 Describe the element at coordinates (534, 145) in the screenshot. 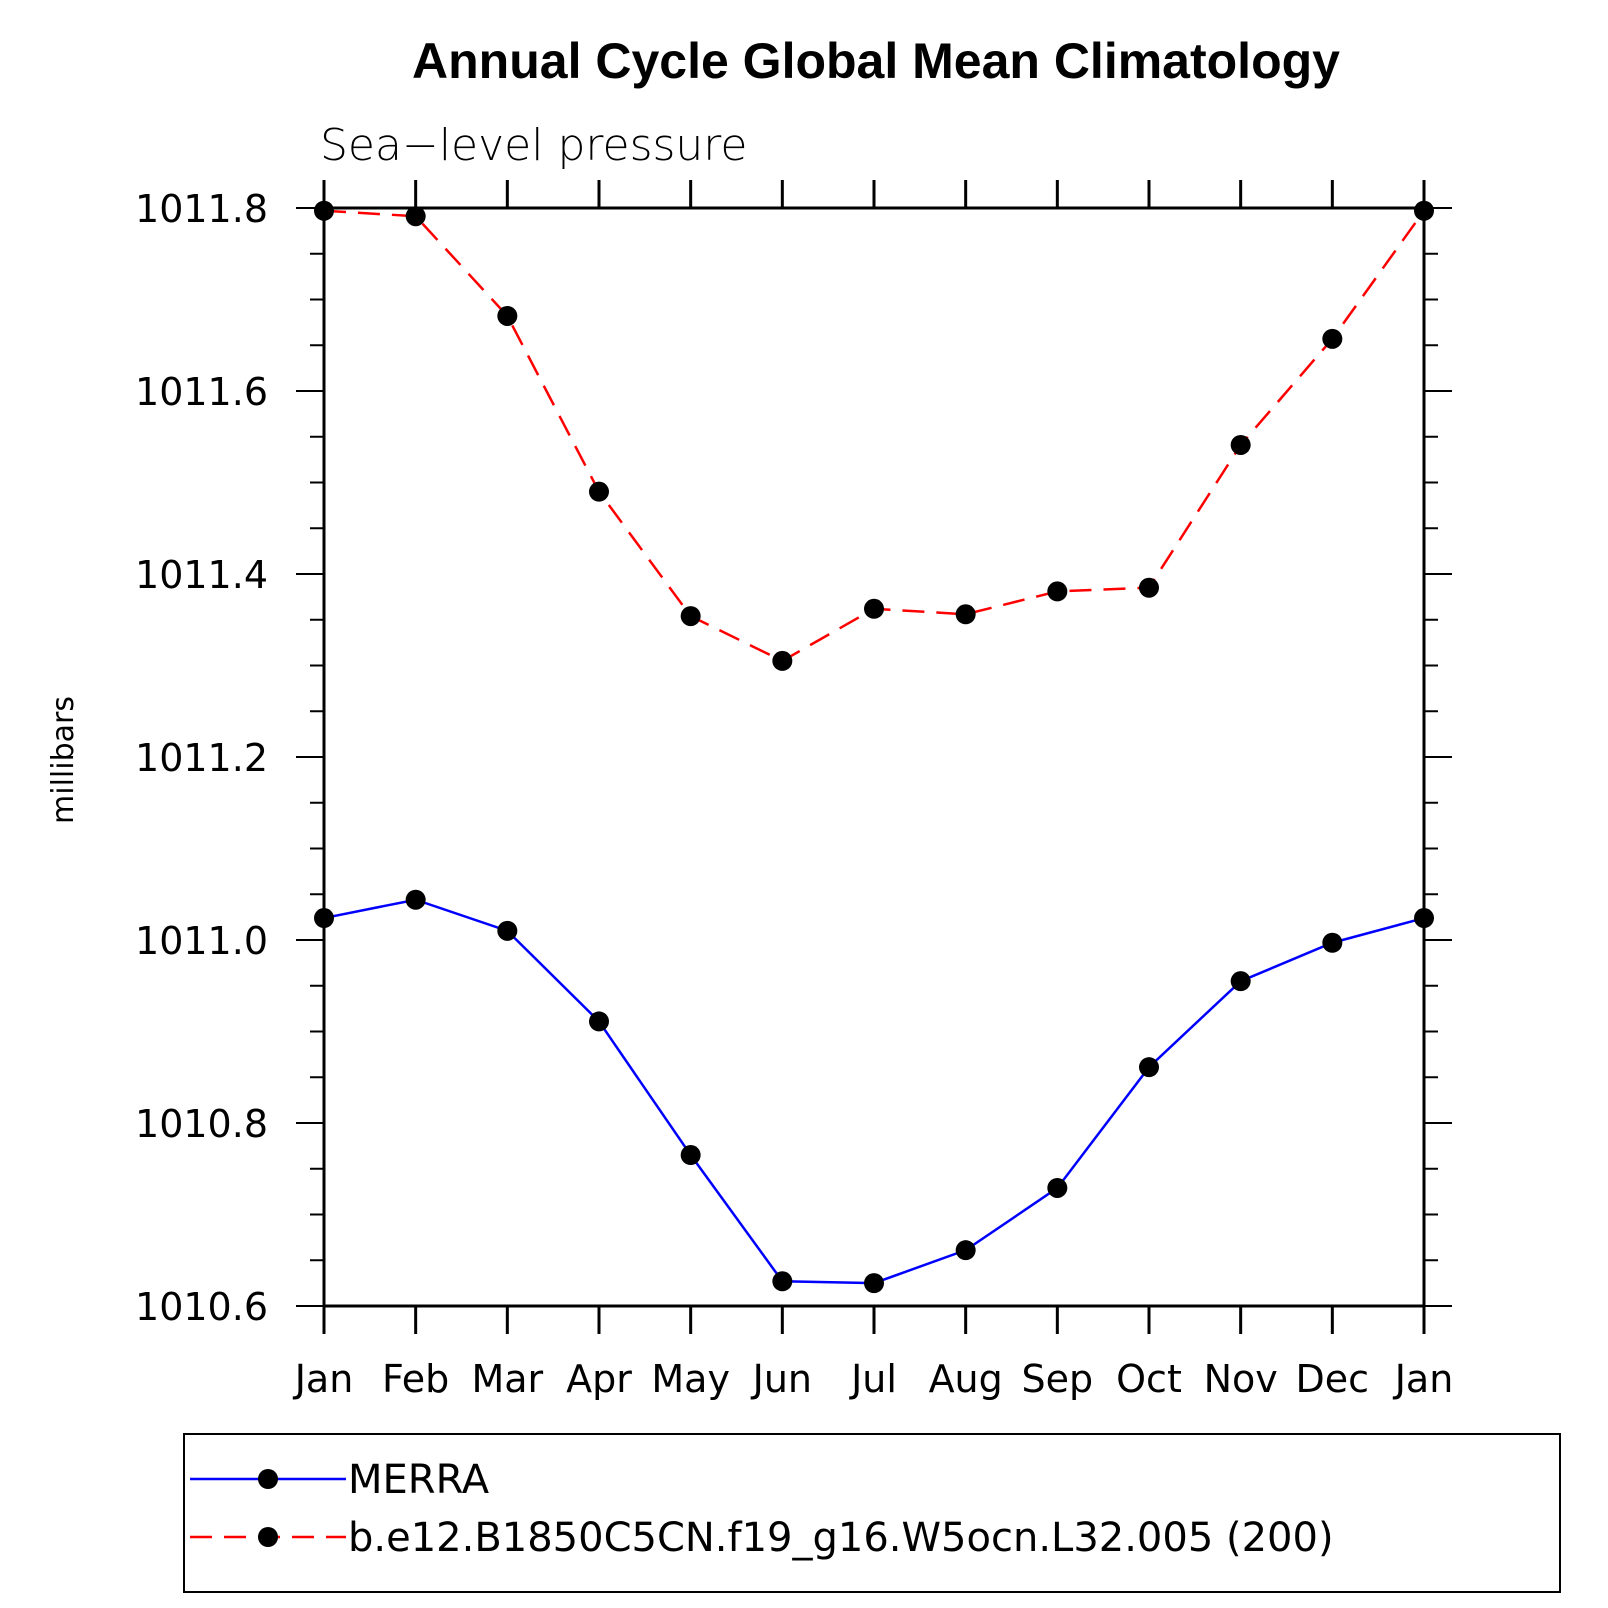

I see `chart-subtitle: Sea−level pressure` at that location.